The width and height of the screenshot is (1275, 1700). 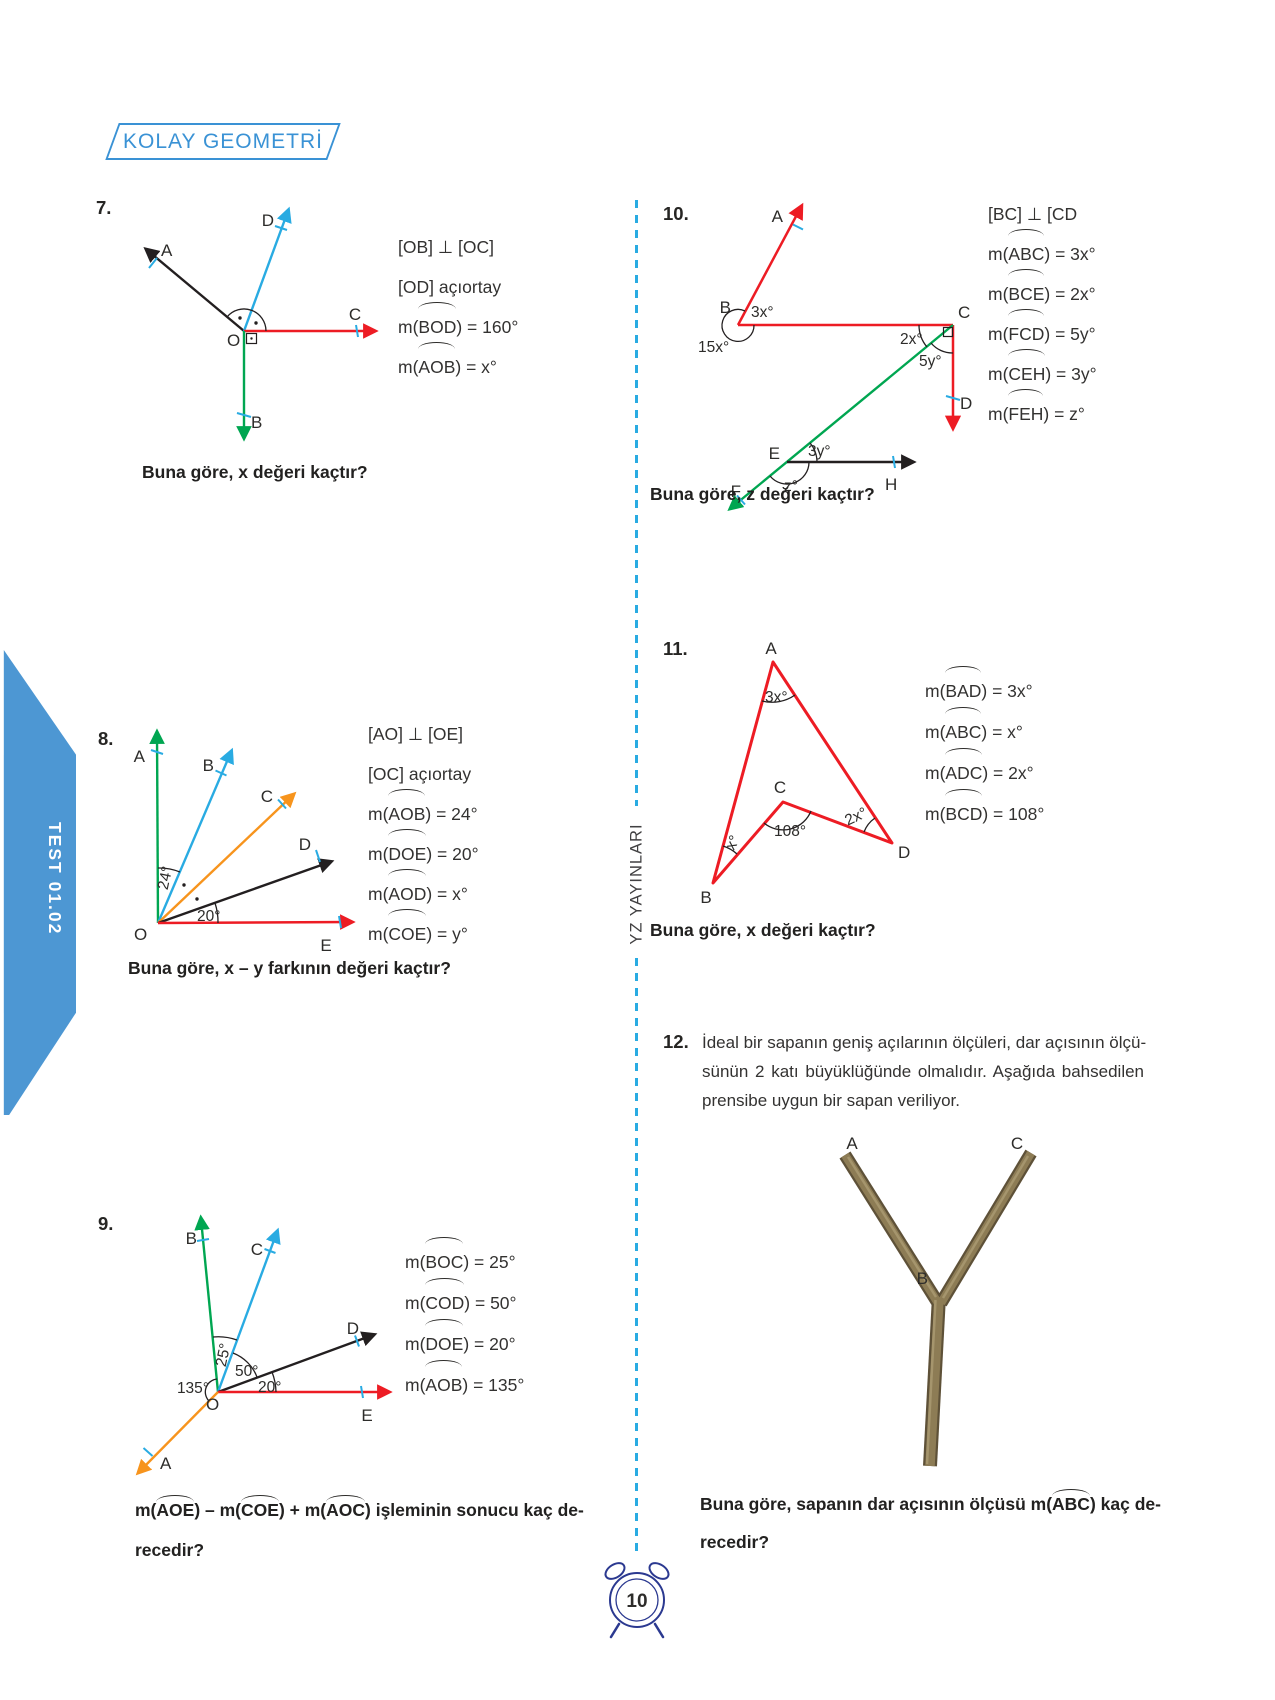 What do you see at coordinates (1070, 334) in the screenshot?
I see `given-text: ) = 5y°` at bounding box center [1070, 334].